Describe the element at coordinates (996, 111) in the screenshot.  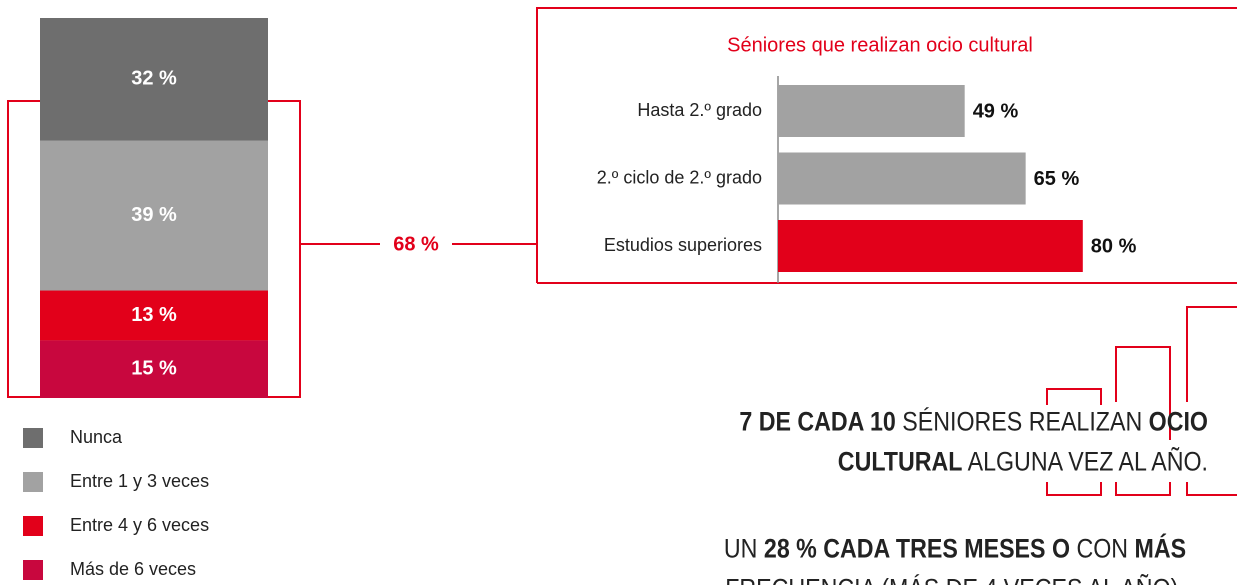
I see `value-label: 49 %` at that location.